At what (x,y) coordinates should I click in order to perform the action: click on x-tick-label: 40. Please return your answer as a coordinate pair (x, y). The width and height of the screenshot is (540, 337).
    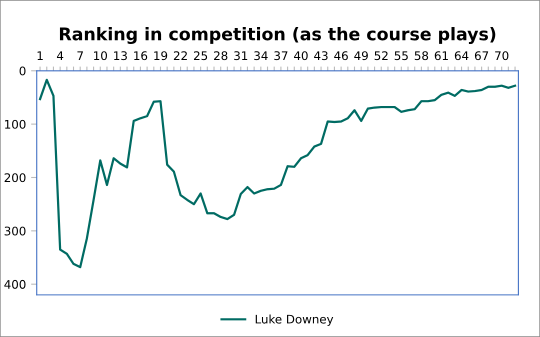
    Looking at the image, I should click on (301, 55).